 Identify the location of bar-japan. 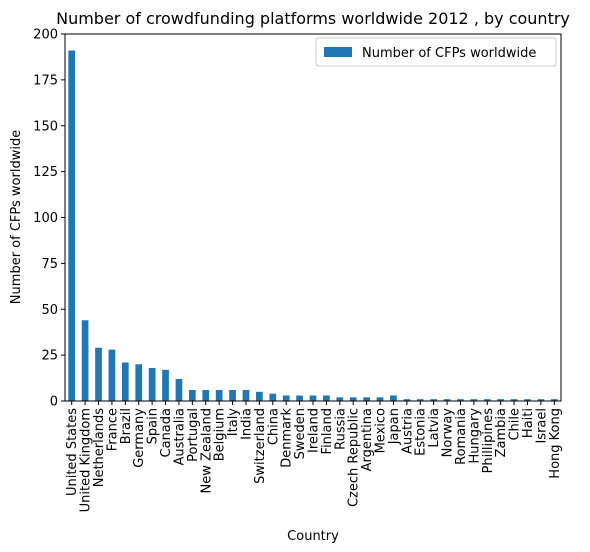
(393, 398).